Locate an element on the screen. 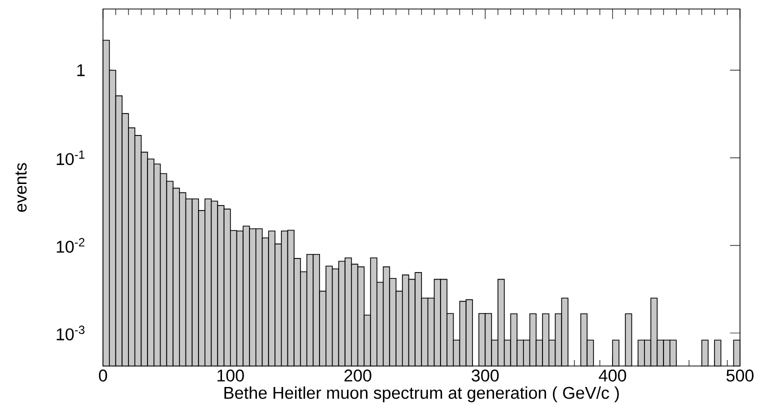 This screenshot has height=413, width=765. x-tick-label: 100 is located at coordinates (231, 376).